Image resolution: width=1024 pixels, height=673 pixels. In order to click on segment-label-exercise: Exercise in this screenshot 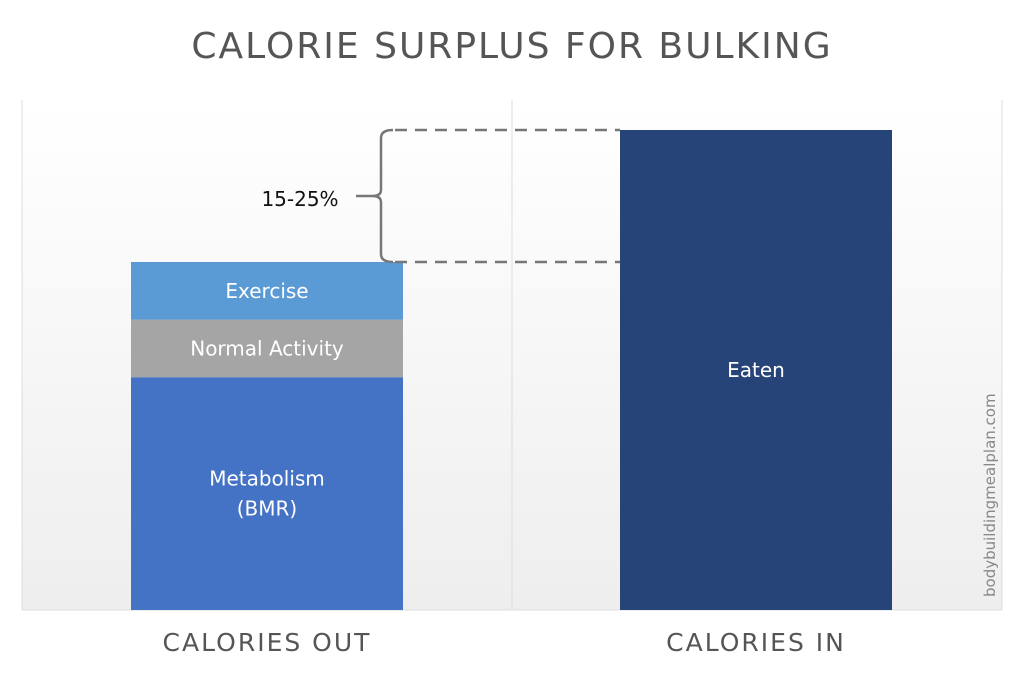, I will do `click(266, 291)`.